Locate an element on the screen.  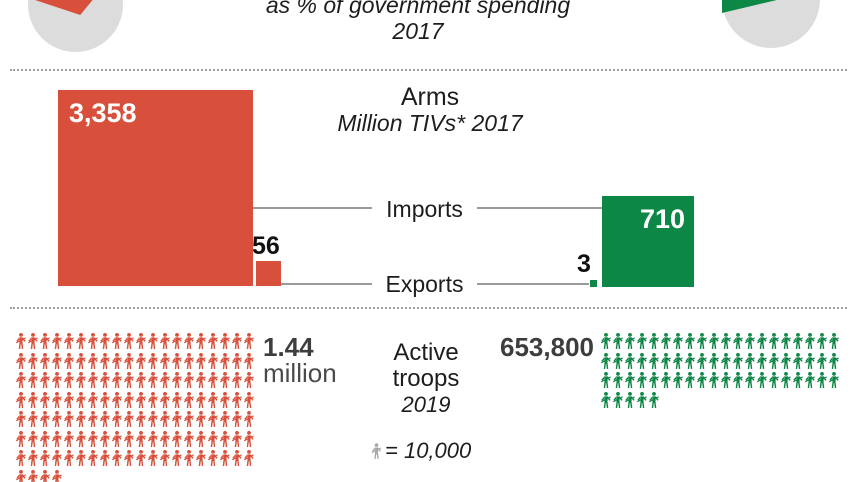
troops-title-line1: Active is located at coordinates (426, 352).